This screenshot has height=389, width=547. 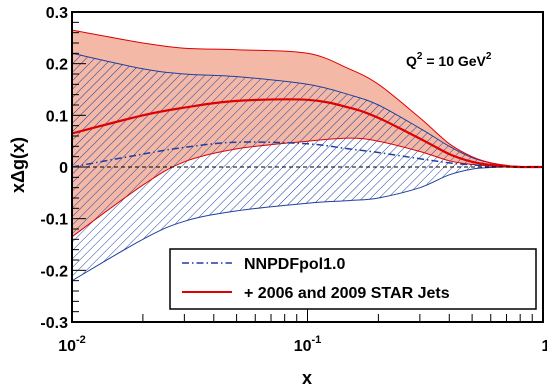 What do you see at coordinates (63, 168) in the screenshot?
I see `y-tick-label: 0` at bounding box center [63, 168].